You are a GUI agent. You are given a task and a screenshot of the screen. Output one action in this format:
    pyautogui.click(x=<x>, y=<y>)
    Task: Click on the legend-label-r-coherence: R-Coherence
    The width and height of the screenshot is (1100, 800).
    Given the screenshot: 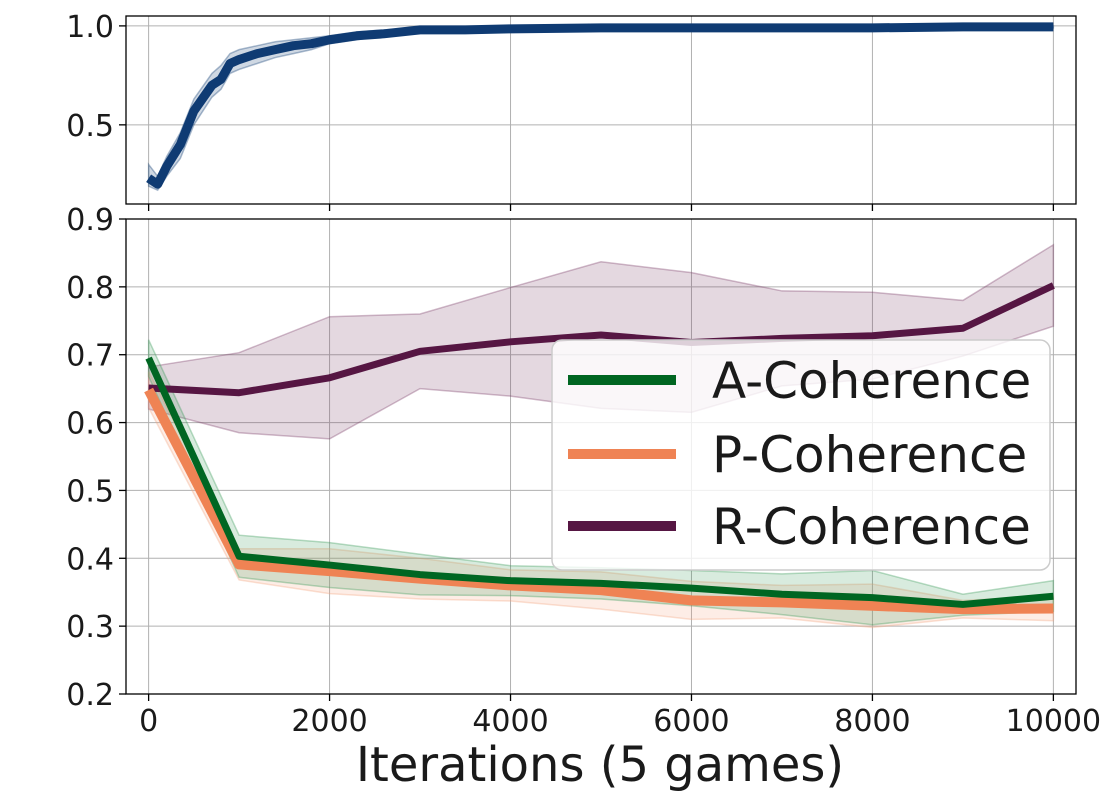 What is the action you would take?
    pyautogui.click(x=871, y=527)
    